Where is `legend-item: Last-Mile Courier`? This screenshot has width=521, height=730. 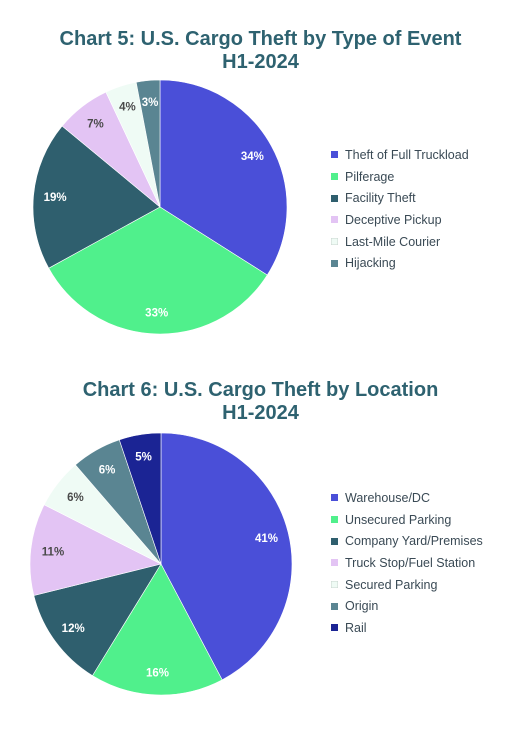
legend-item: Last-Mile Courier is located at coordinates (400, 242).